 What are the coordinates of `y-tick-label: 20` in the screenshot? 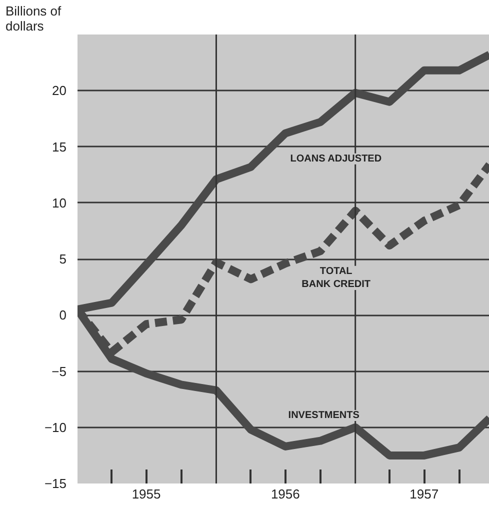 It's located at (59, 90).